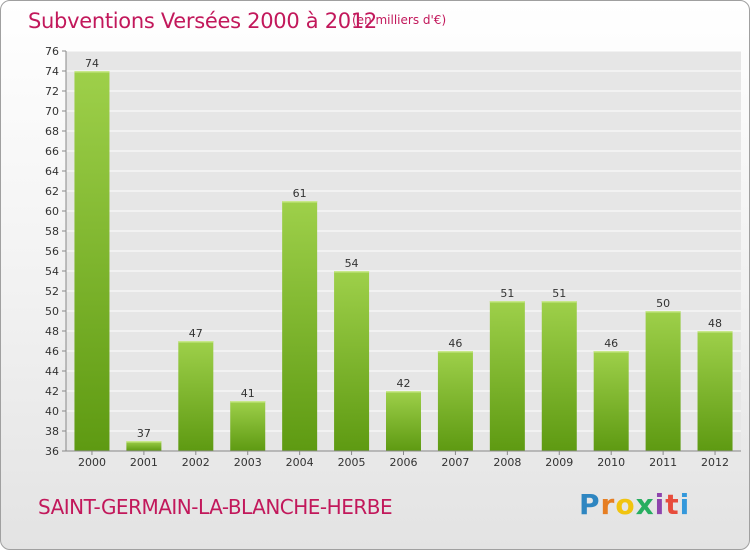 The image size is (750, 550). Describe the element at coordinates (404, 383) in the screenshot. I see `data-label: 42` at that location.